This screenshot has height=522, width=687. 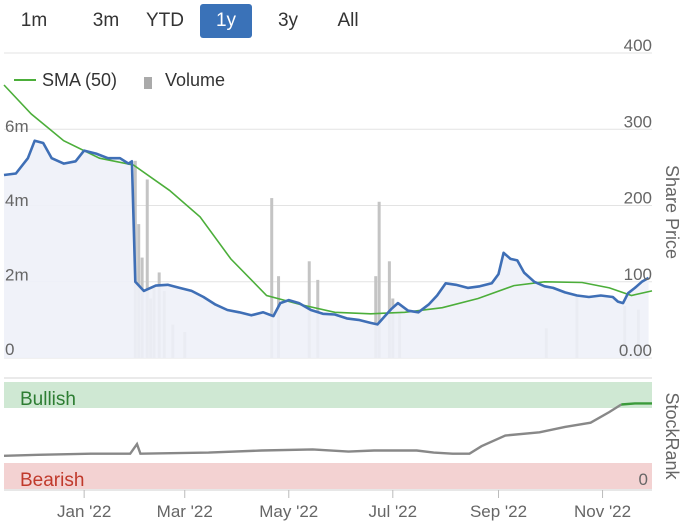 I want to click on legend-volume-label: Volume, so click(x=195, y=80).